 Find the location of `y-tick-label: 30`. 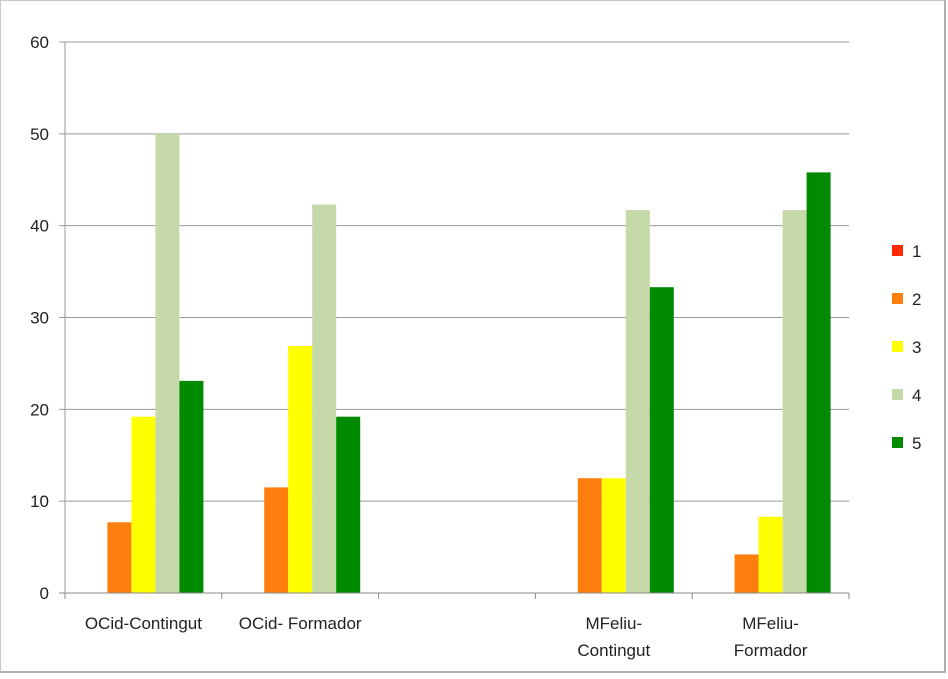

y-tick-label: 30 is located at coordinates (39, 318).